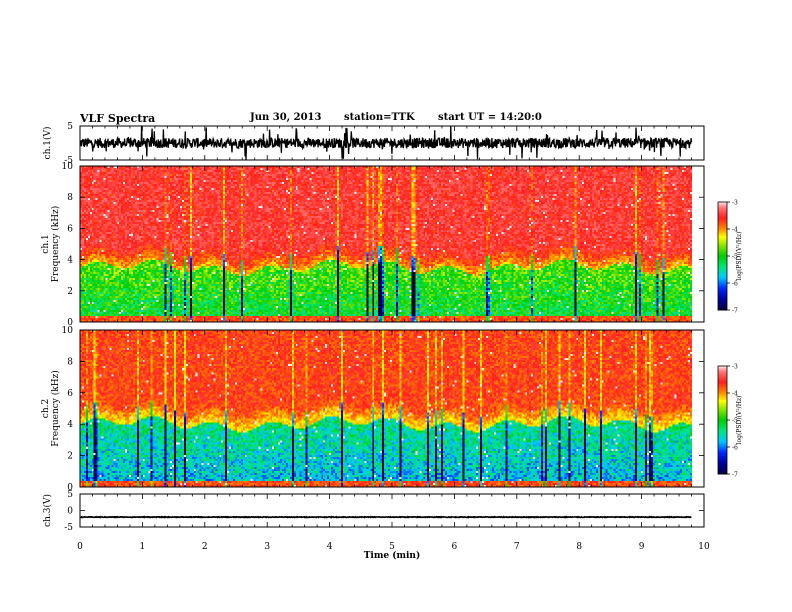 The width and height of the screenshot is (792, 612). Describe the element at coordinates (47, 143) in the screenshot. I see `ylabel-voltage: ch.1(V)` at that location.